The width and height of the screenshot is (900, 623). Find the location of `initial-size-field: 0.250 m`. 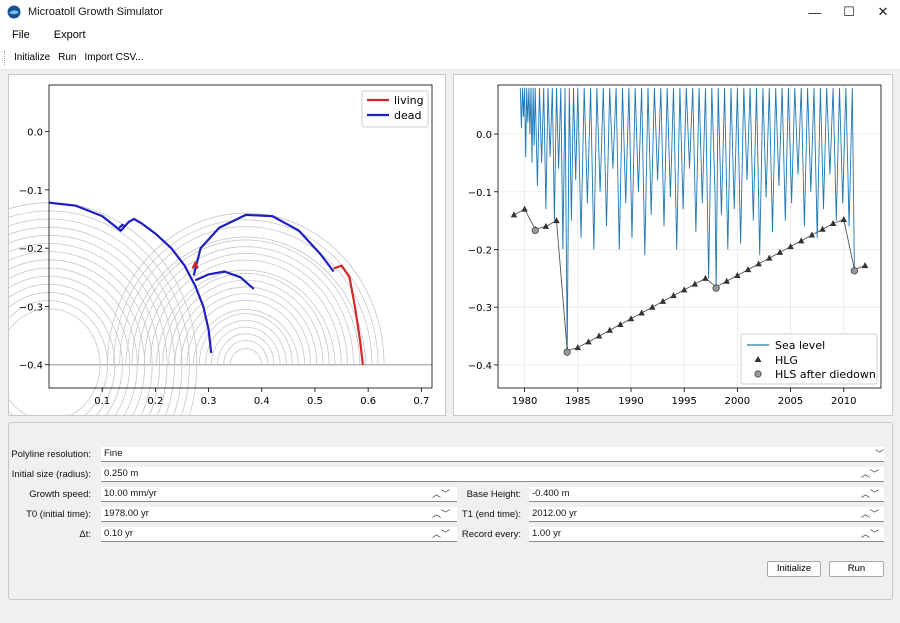

initial-size-field: 0.250 m is located at coordinates (492, 474).